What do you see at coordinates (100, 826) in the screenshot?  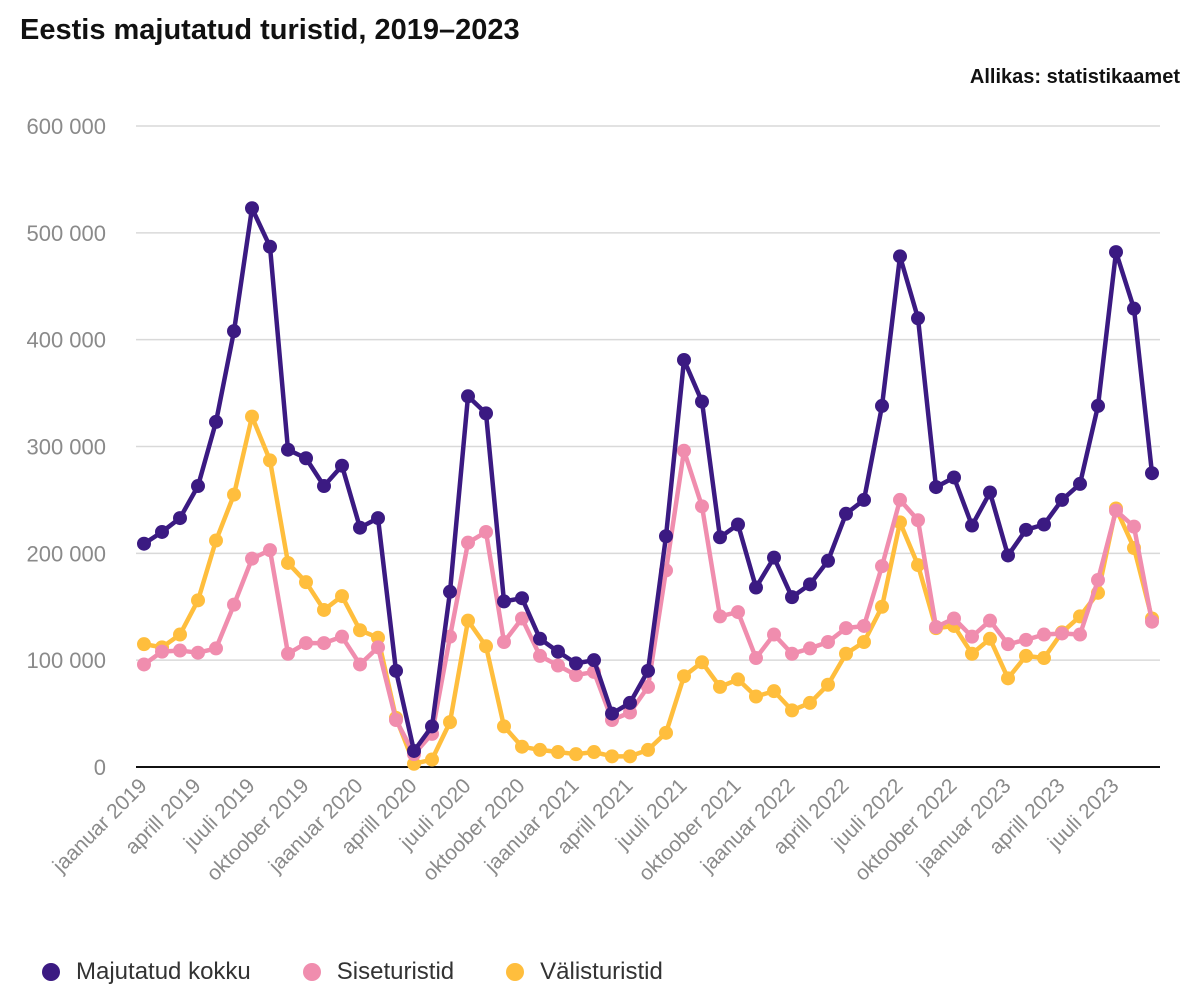 I see `x-tick-label: jaanuar 2019` at bounding box center [100, 826].